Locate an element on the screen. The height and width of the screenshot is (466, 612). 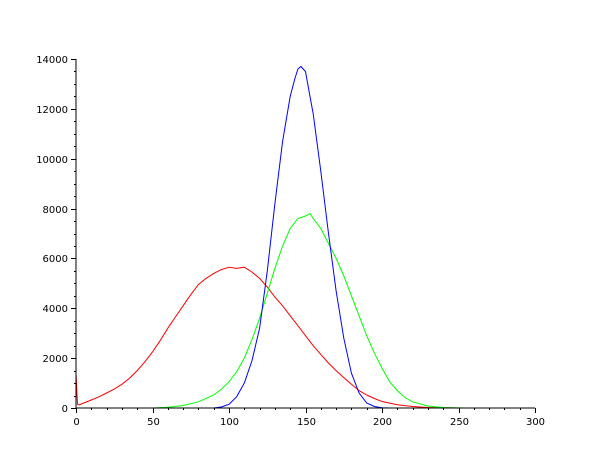
y-tick-label: 6000 is located at coordinates (55, 259).